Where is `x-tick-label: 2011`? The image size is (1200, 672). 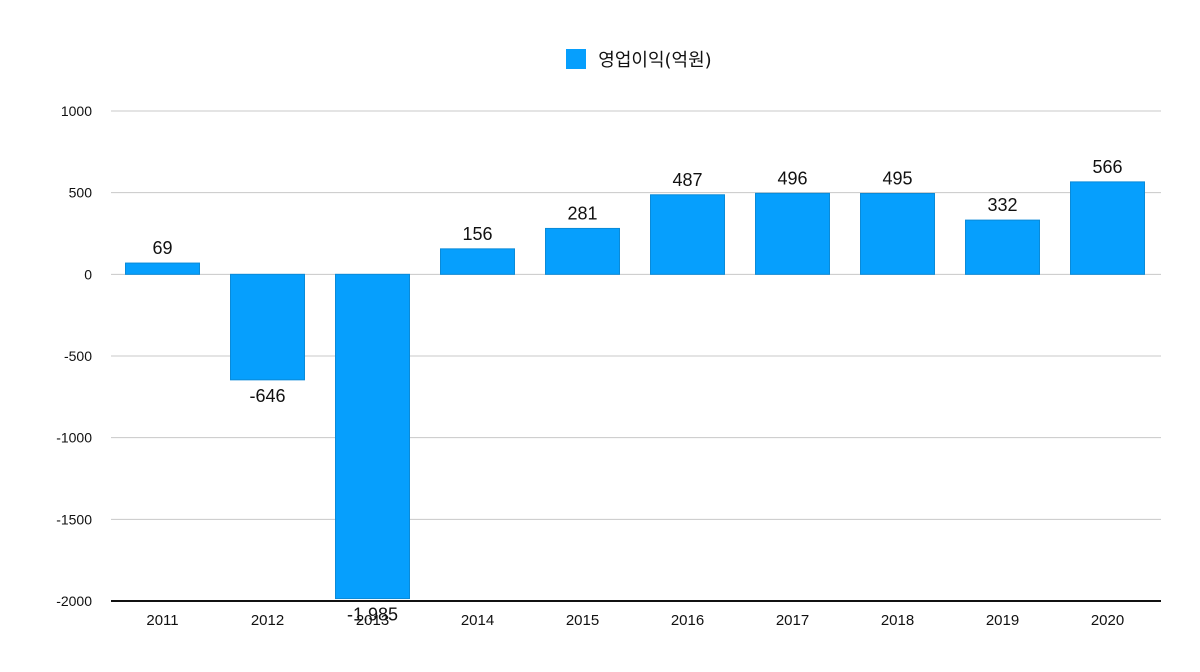
x-tick-label: 2011 is located at coordinates (162, 620).